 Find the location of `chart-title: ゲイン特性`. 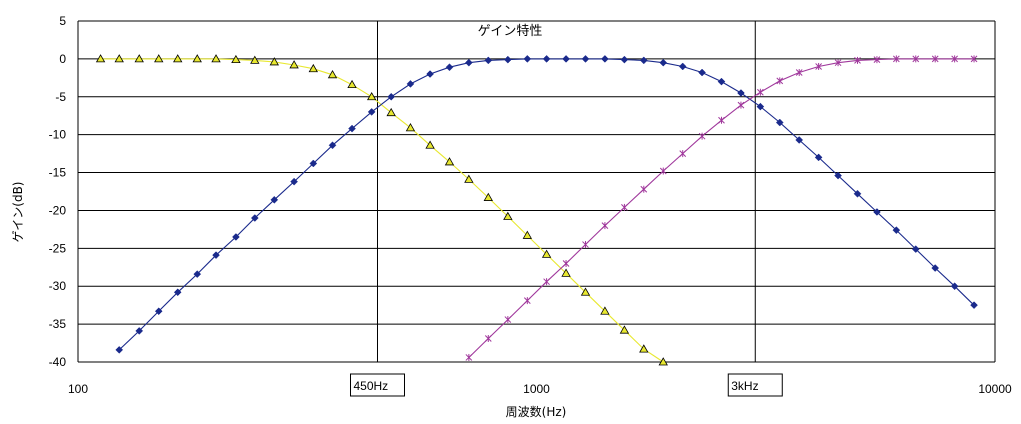

chart-title: ゲイン特性 is located at coordinates (510, 31).